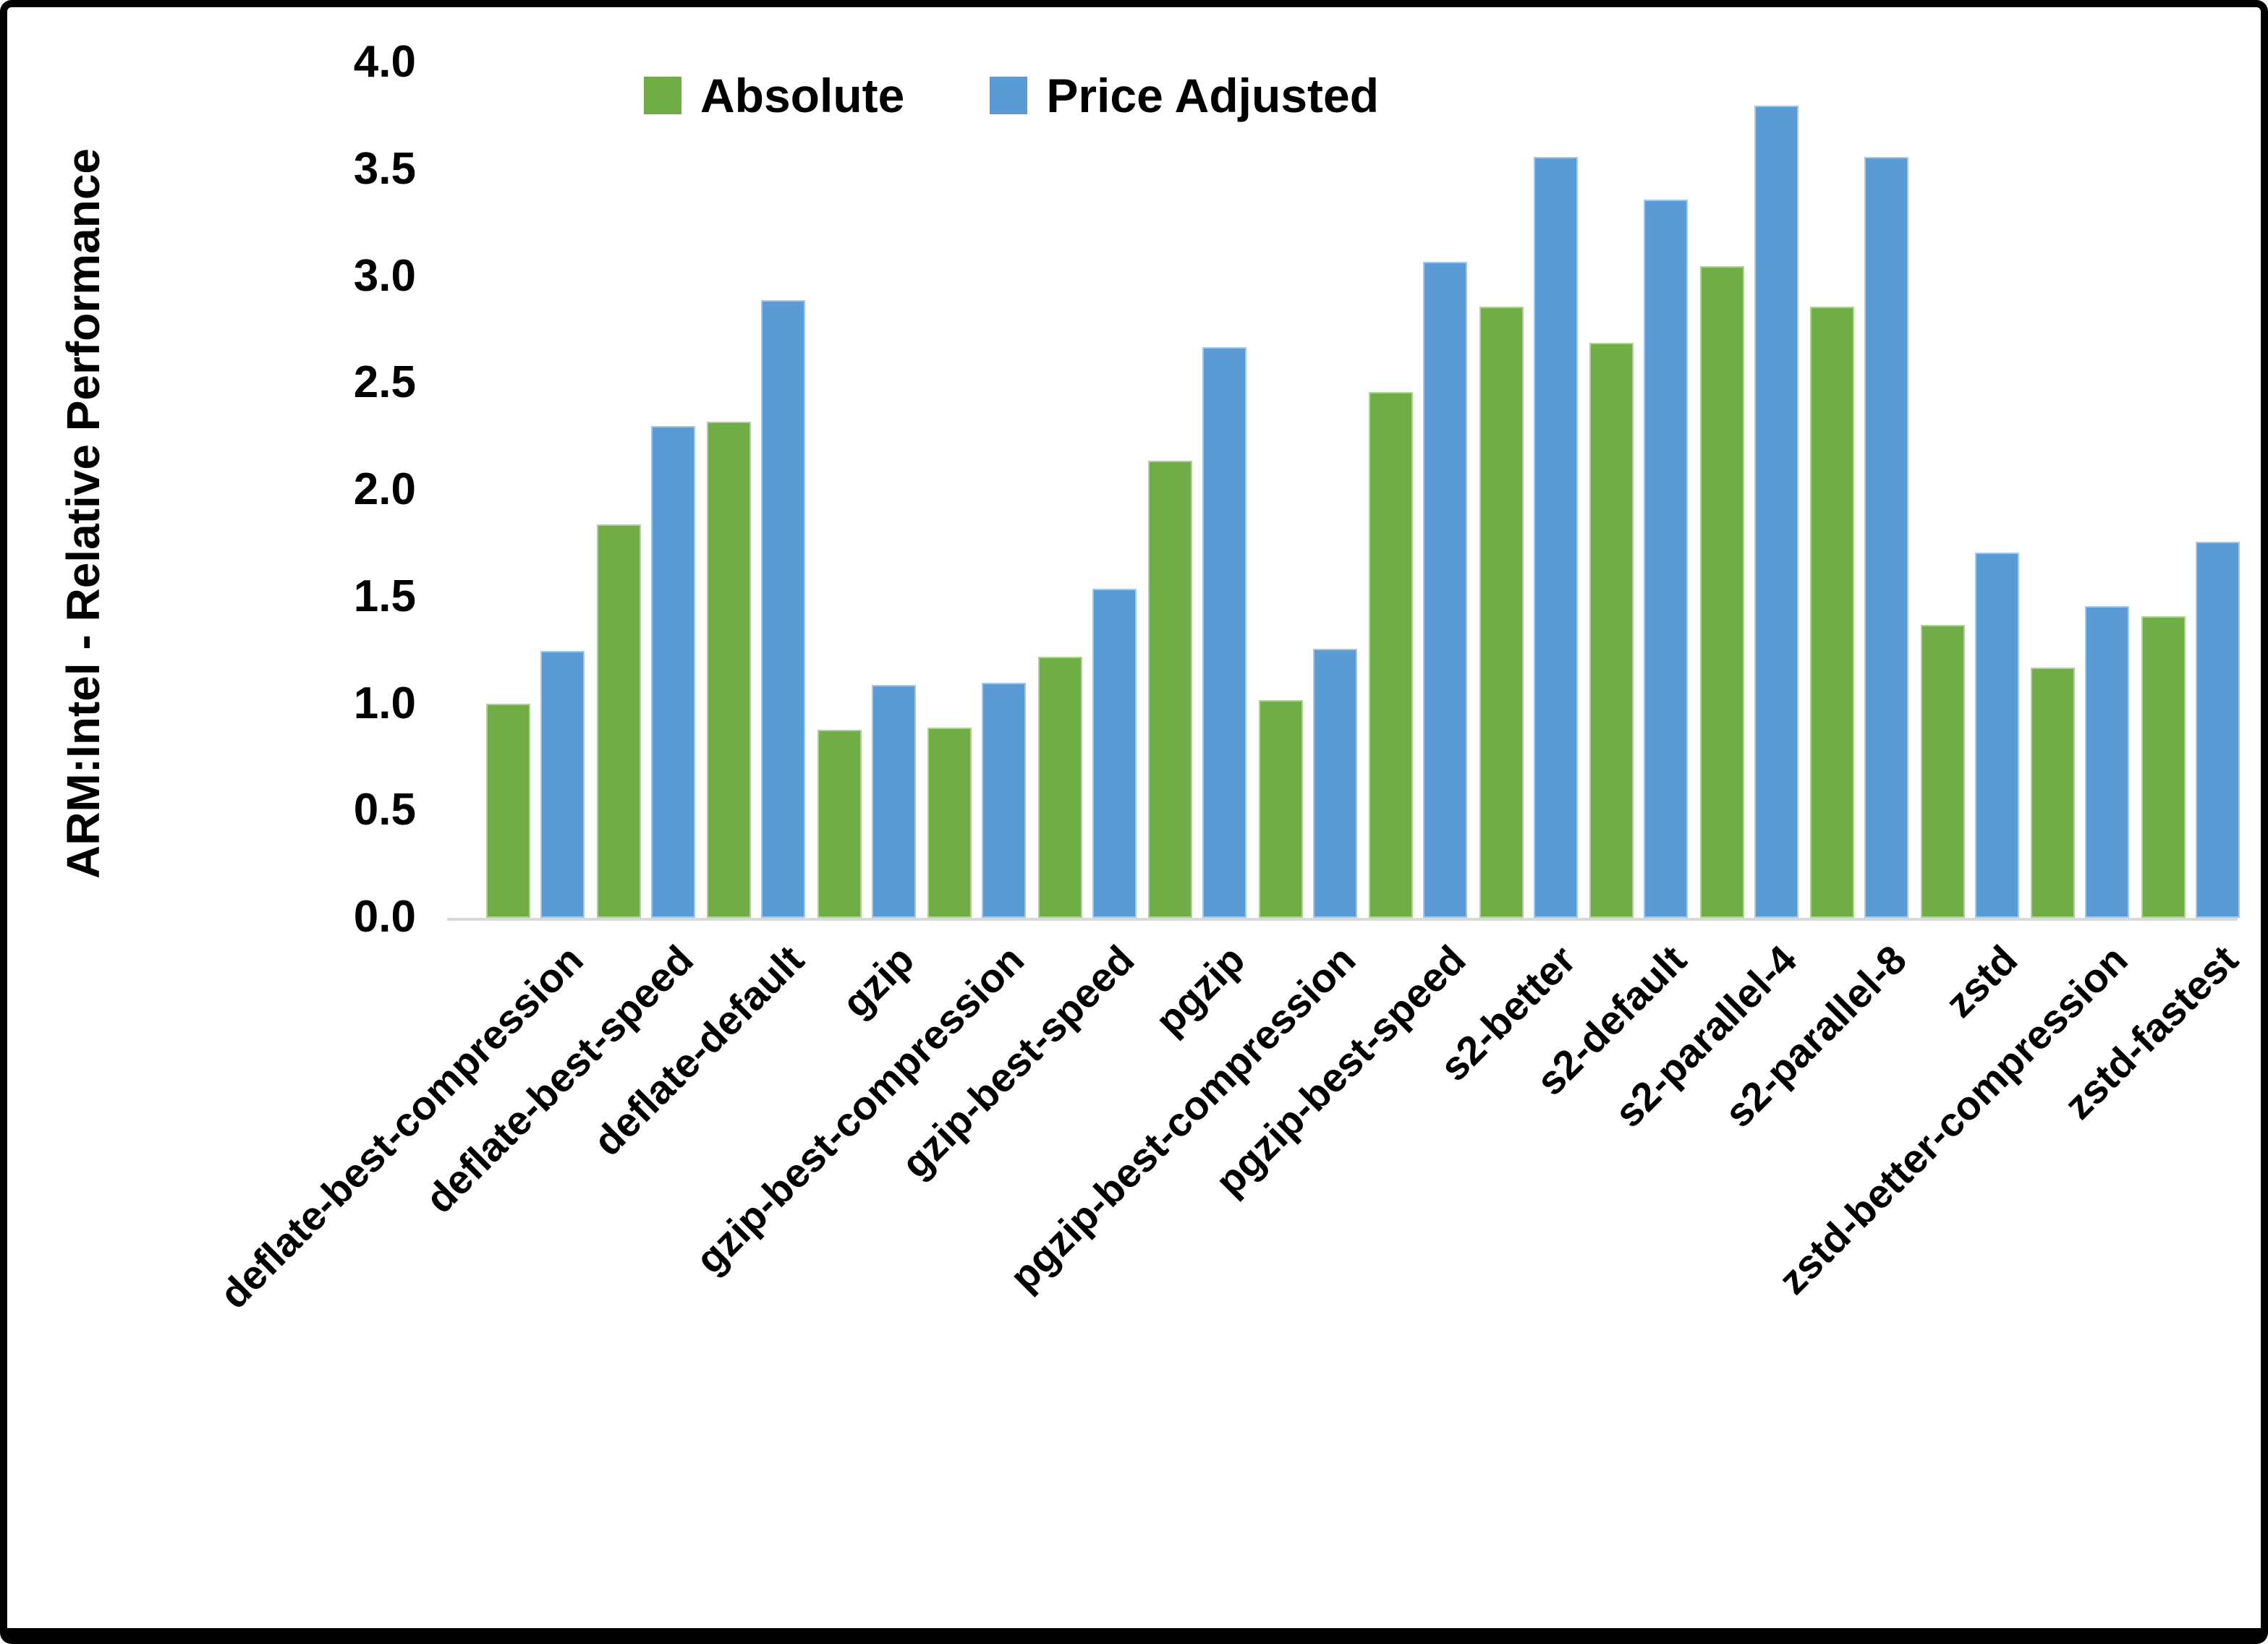  I want to click on y-axis-tick-label: 3.5, so click(384, 168).